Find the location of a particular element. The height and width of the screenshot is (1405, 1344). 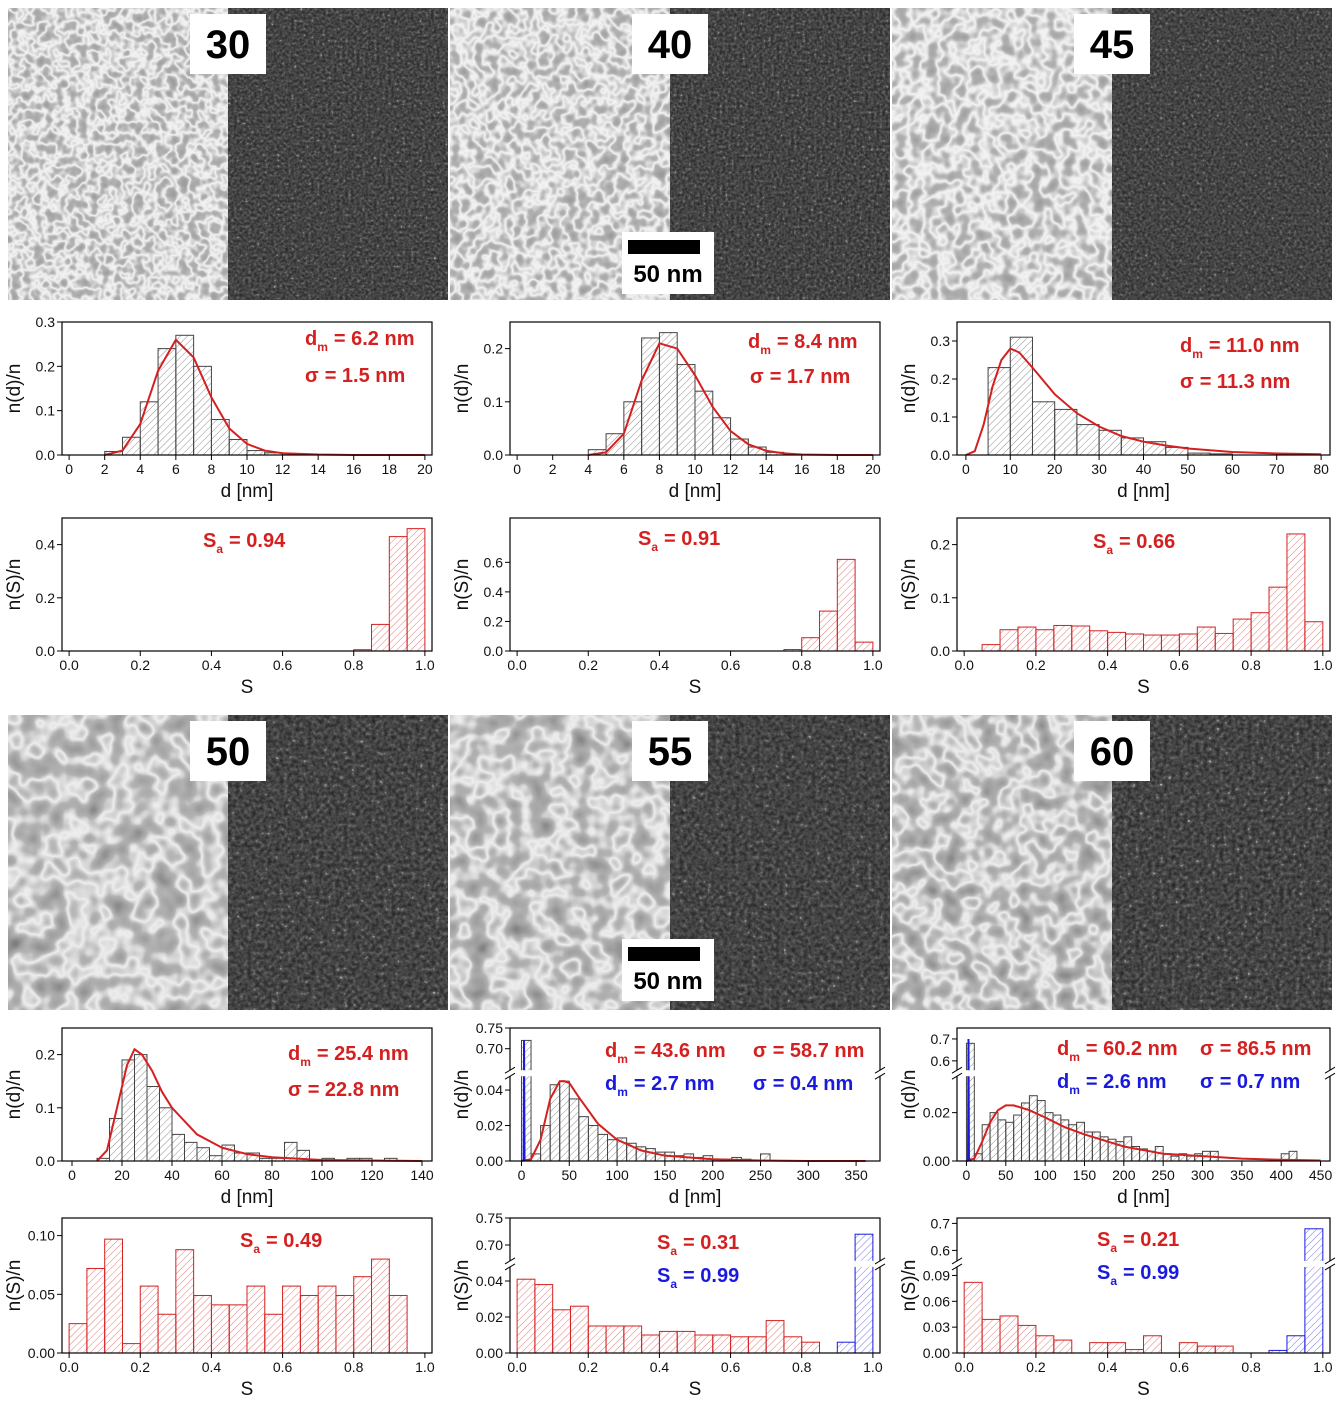

x-tick-label: 0.6 is located at coordinates (1180, 665).